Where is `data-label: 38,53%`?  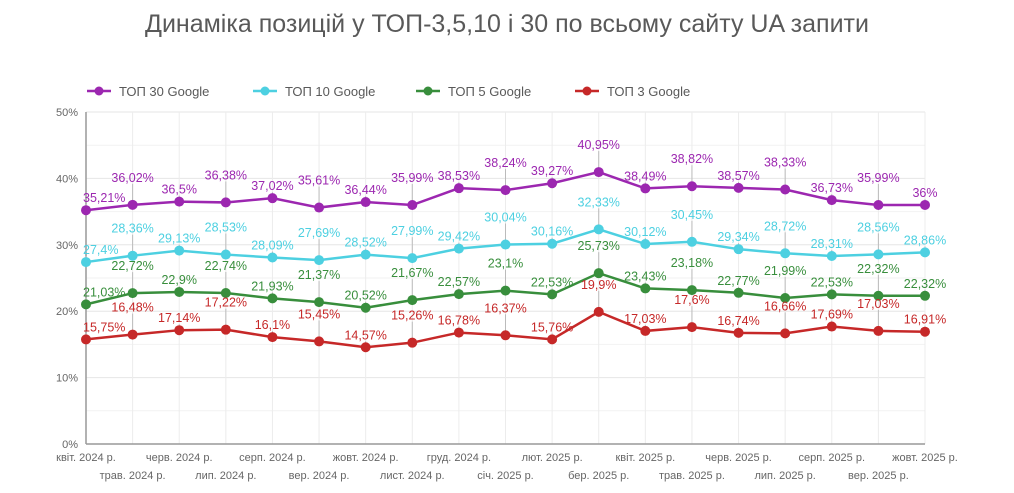
data-label: 38,53% is located at coordinates (459, 176).